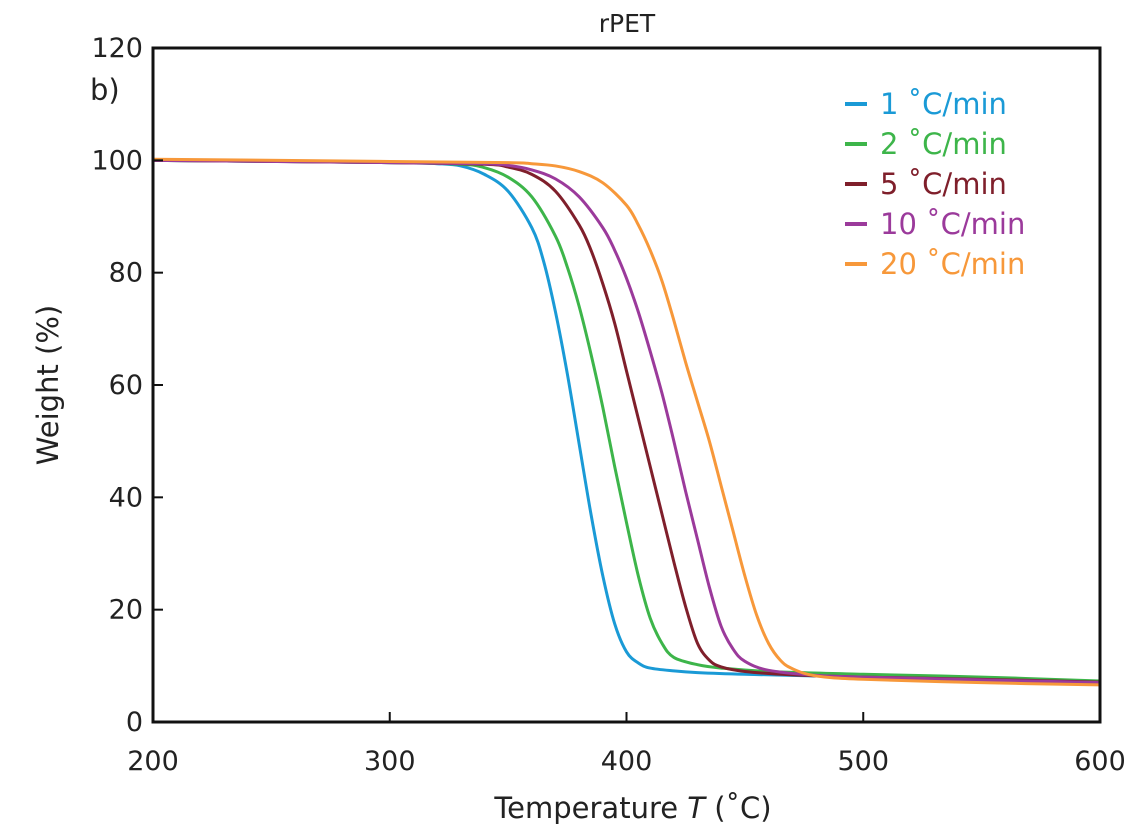  I want to click on x-axis-title-text: Temperature, so click(590, 808).